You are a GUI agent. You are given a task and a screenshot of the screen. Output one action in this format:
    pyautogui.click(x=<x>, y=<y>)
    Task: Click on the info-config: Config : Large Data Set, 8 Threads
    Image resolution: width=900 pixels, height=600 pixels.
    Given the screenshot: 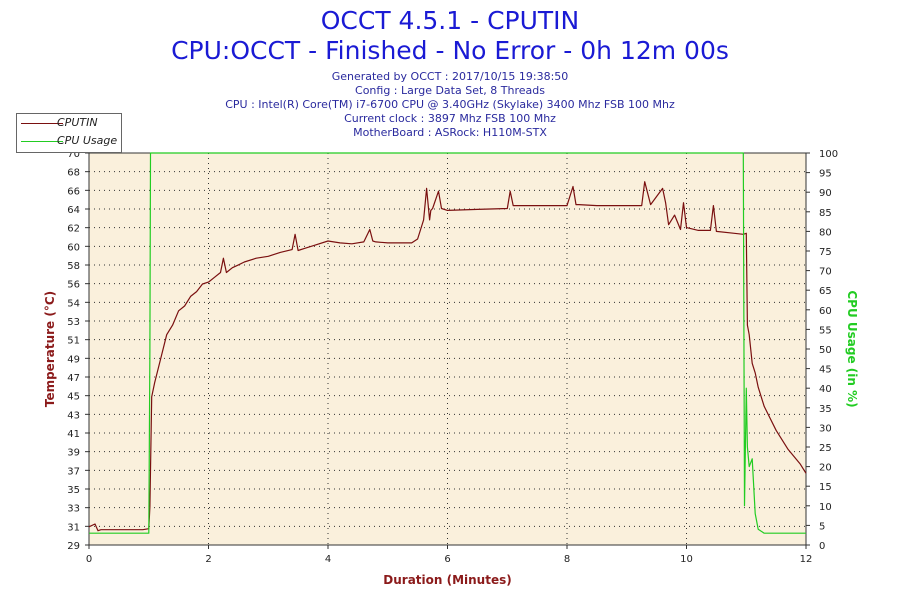 What is the action you would take?
    pyautogui.click(x=450, y=90)
    